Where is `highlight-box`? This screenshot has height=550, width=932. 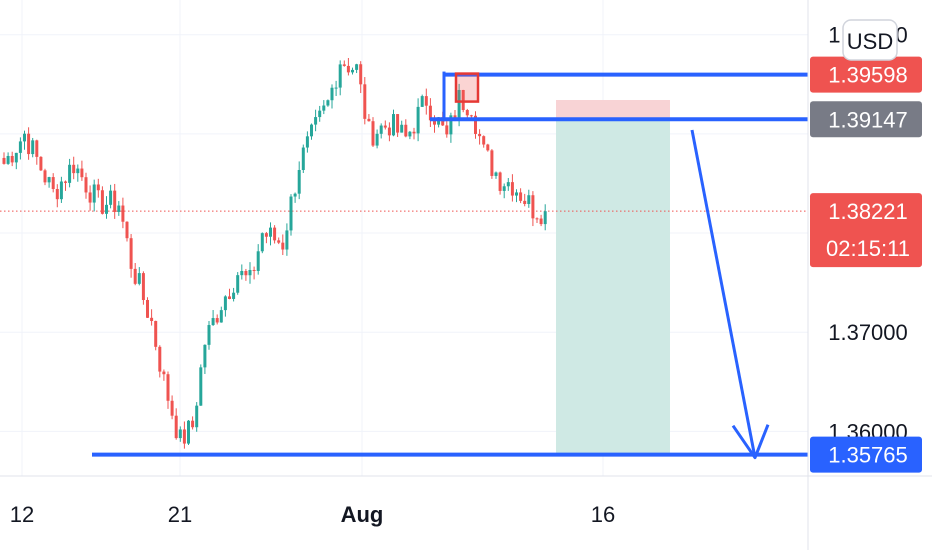 highlight-box is located at coordinates (467, 87).